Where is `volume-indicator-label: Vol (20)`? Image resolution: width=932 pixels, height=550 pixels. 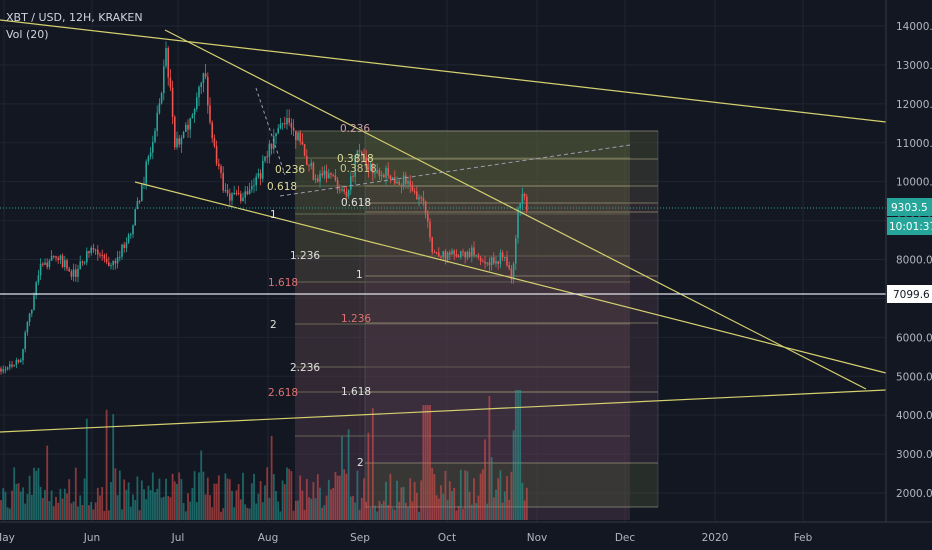 volume-indicator-label: Vol (20) is located at coordinates (27, 34).